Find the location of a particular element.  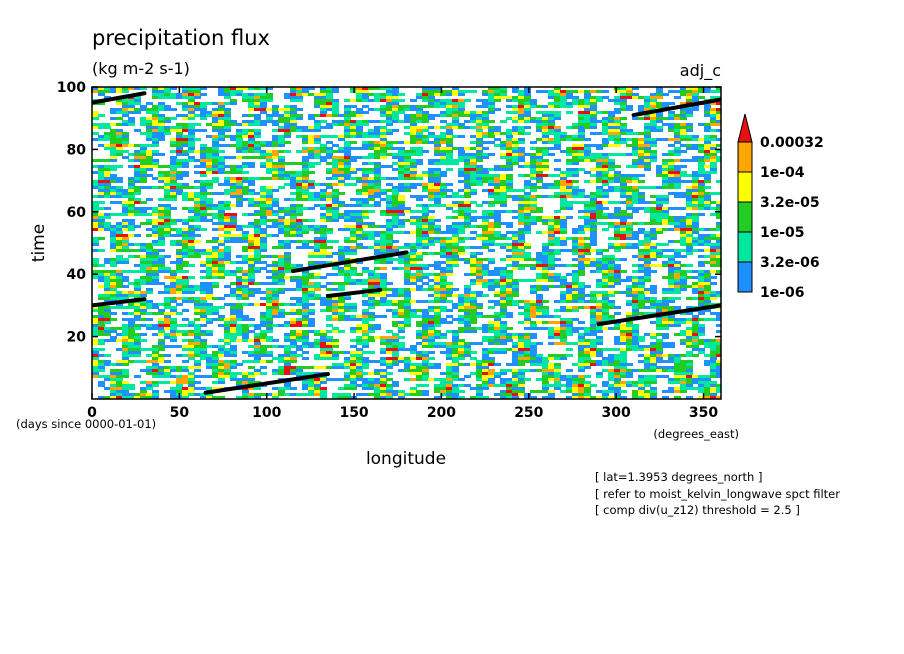

colorbar-label: 1e-05 is located at coordinates (782, 233).